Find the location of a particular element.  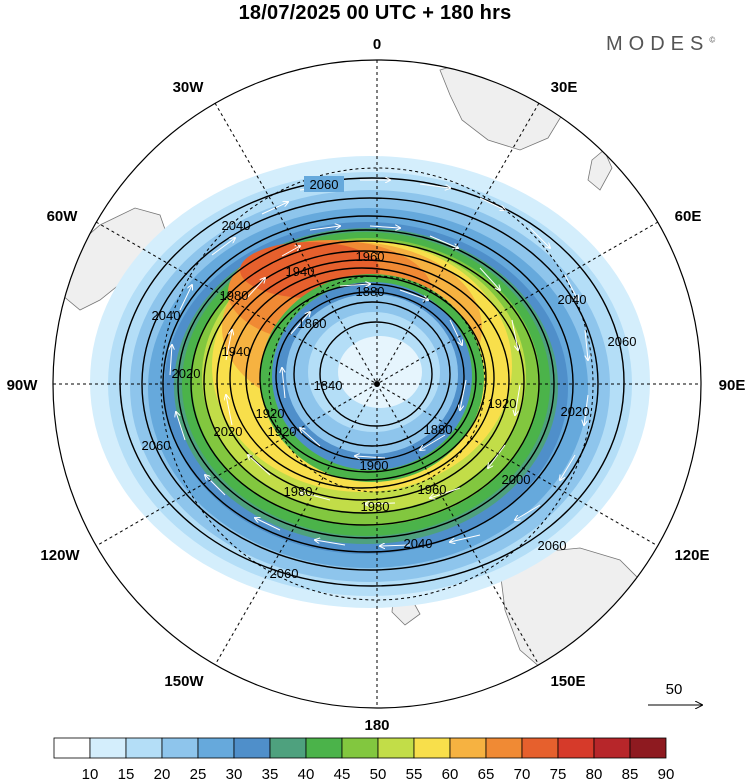

colorbar-tick-label: 85 is located at coordinates (630, 774).